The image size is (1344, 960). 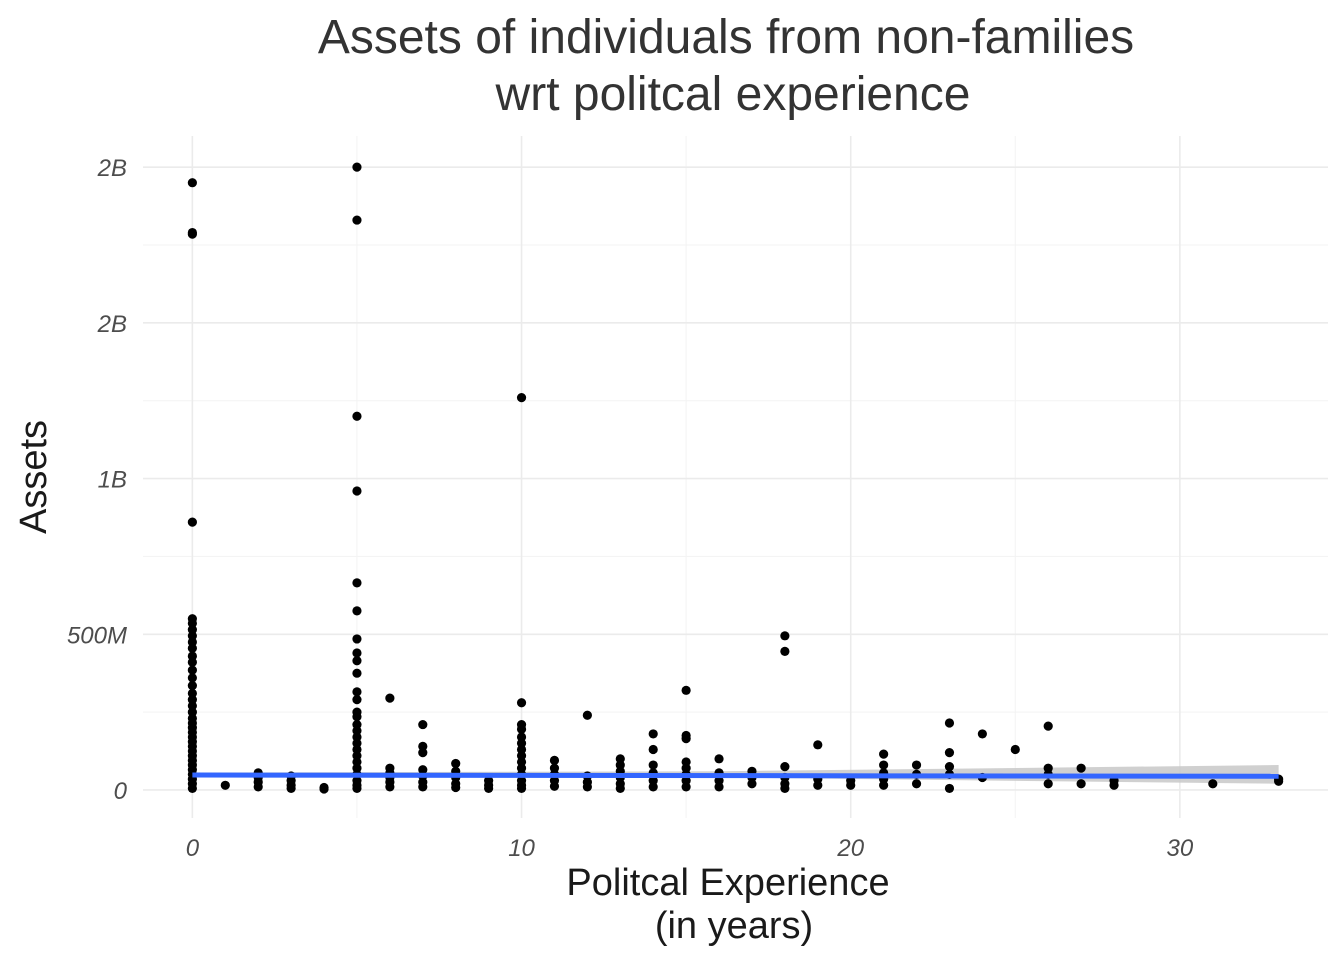 What do you see at coordinates (121, 791) in the screenshot?
I see `y-tick-label: 0` at bounding box center [121, 791].